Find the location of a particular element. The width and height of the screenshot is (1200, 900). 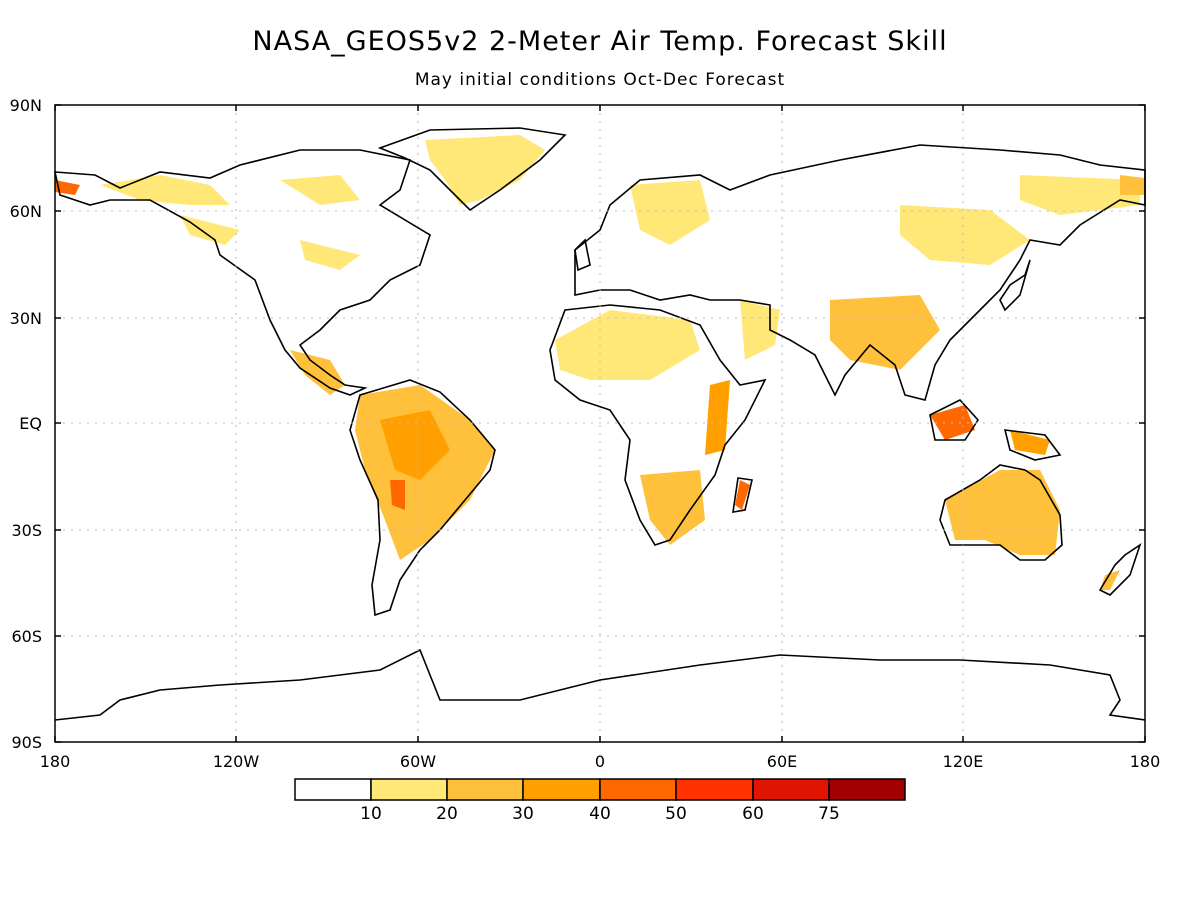

shade-canada-east is located at coordinates (330, 255).